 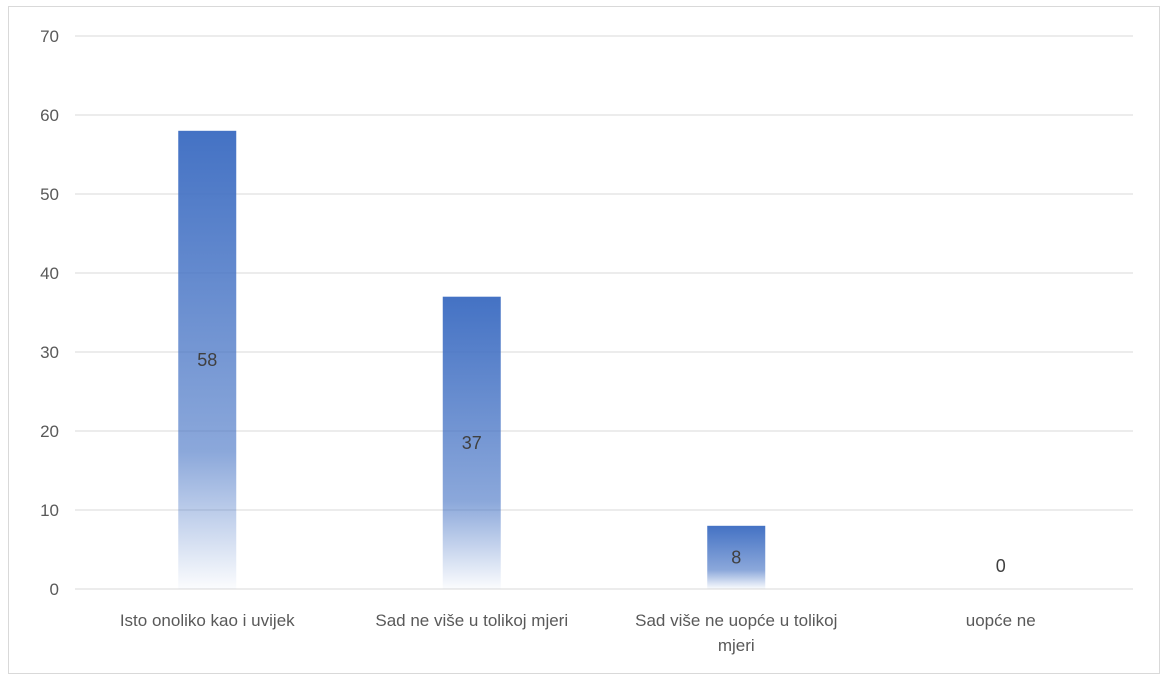 I want to click on y-tick-label: 30, so click(x=49, y=352).